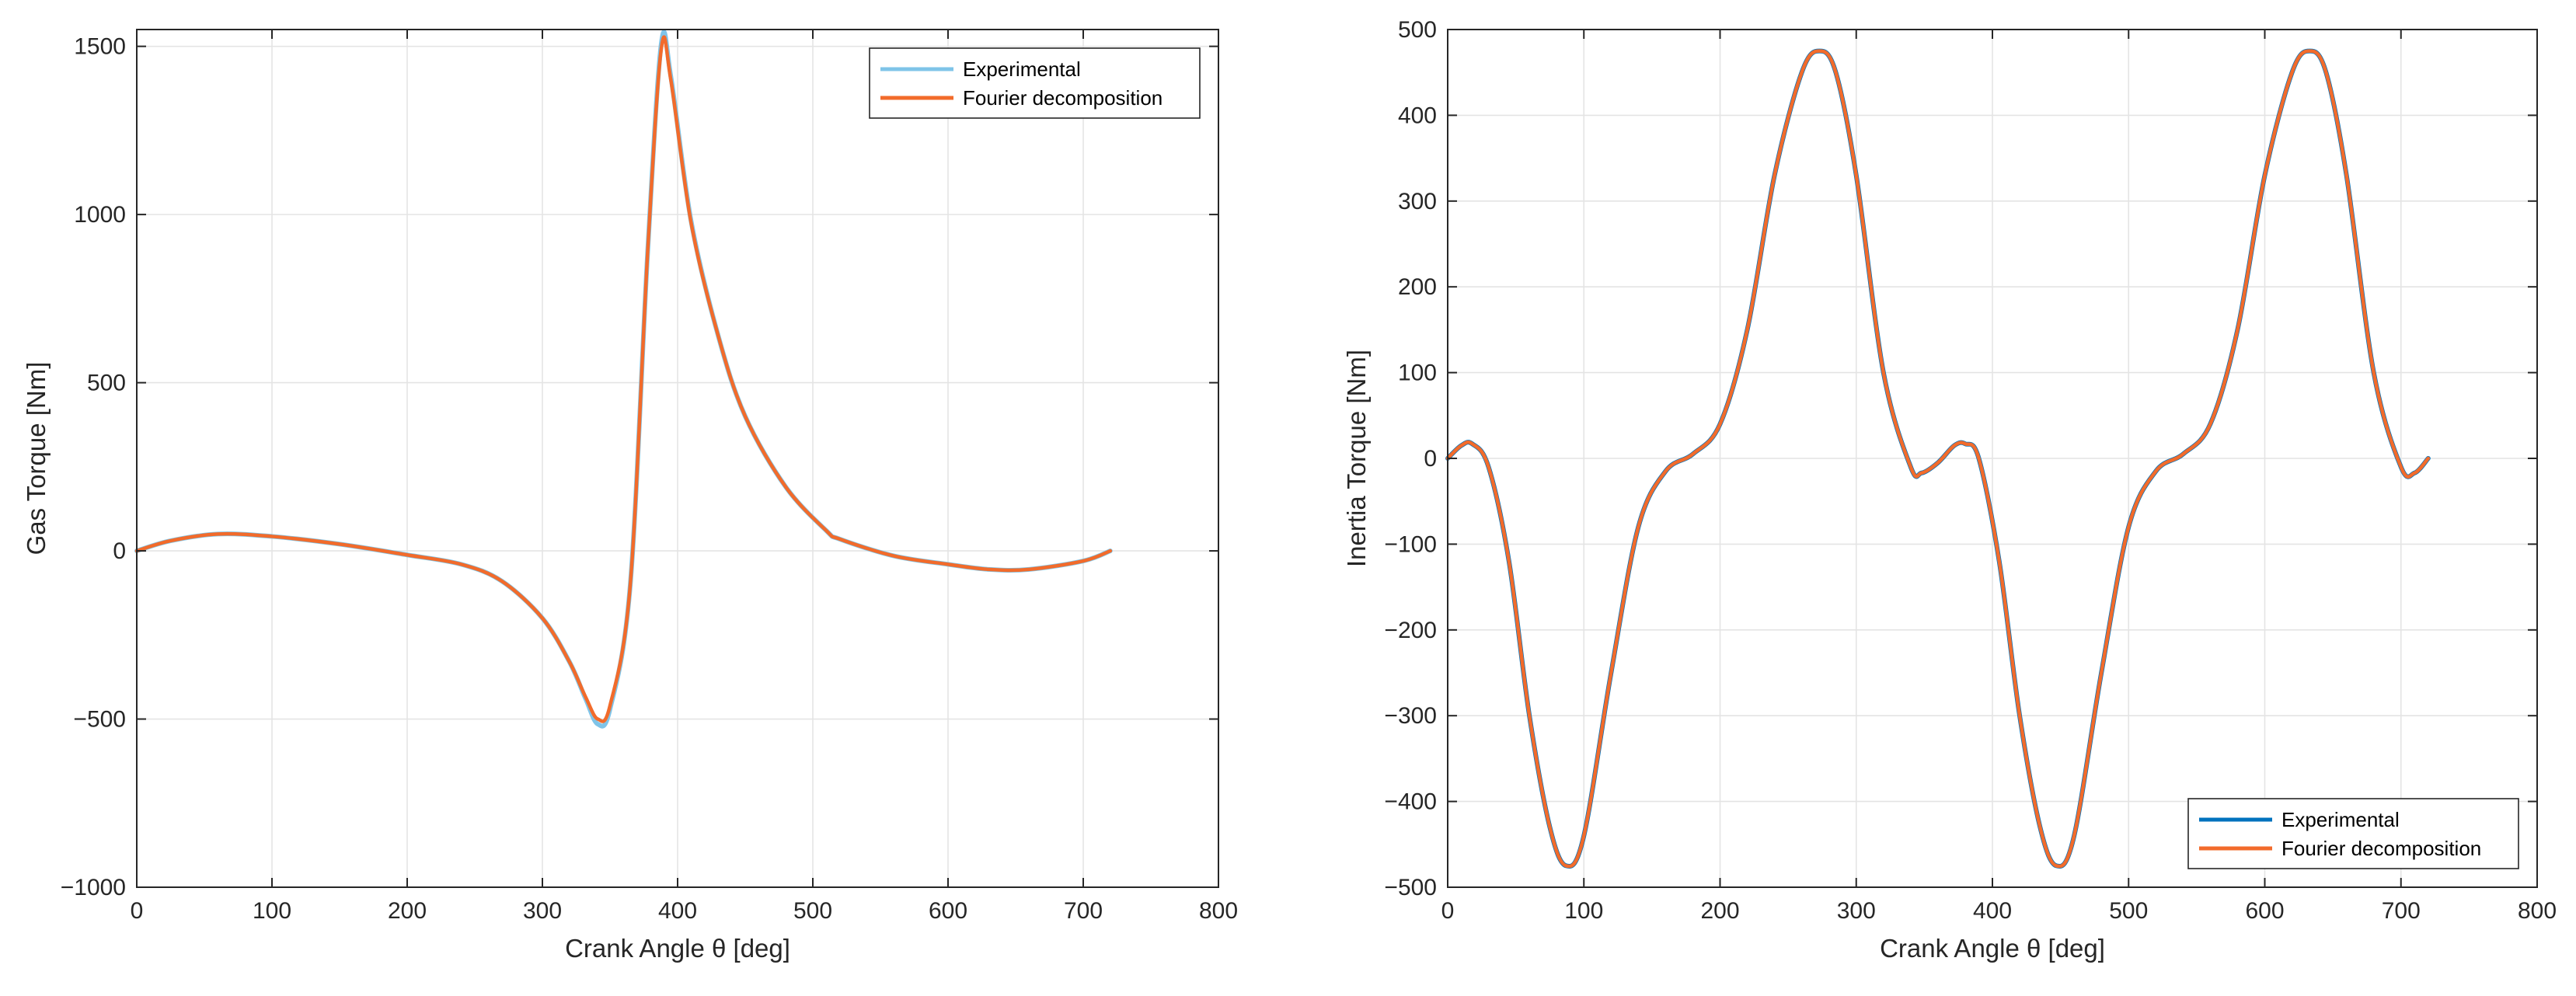  I want to click on y-tick-label: 400, so click(1417, 115).